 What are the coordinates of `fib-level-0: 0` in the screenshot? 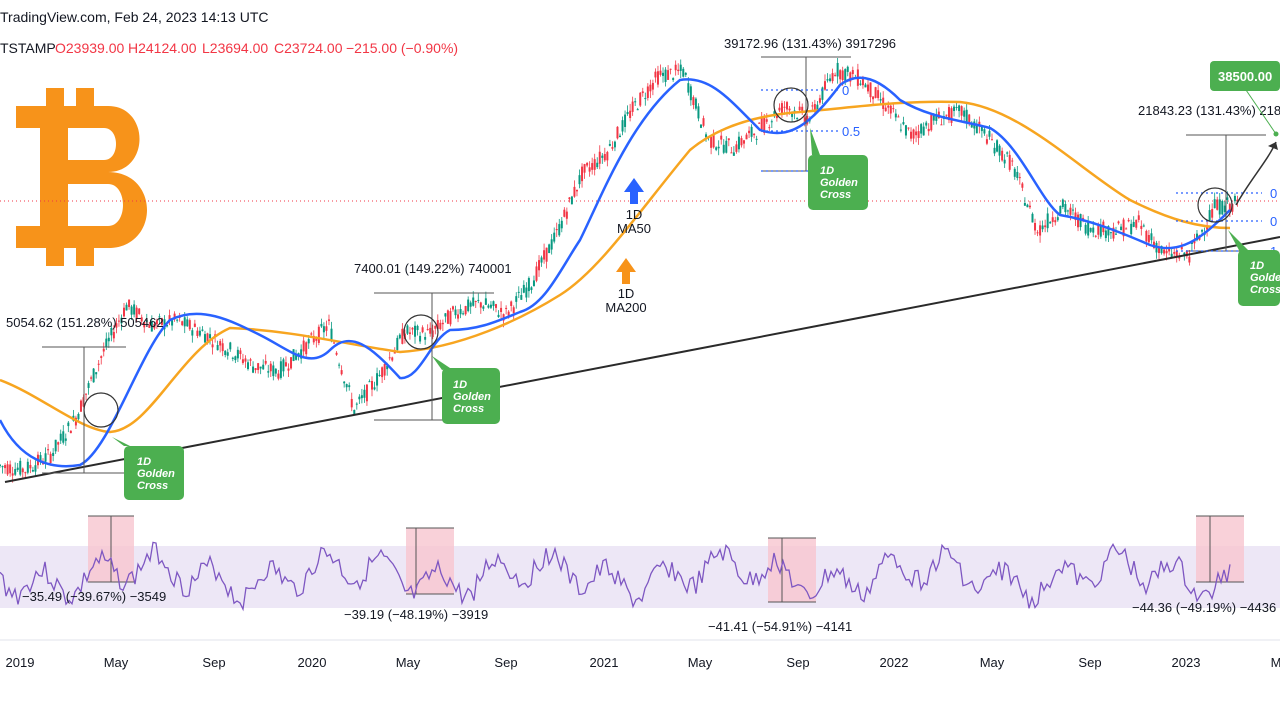 It's located at (845, 90).